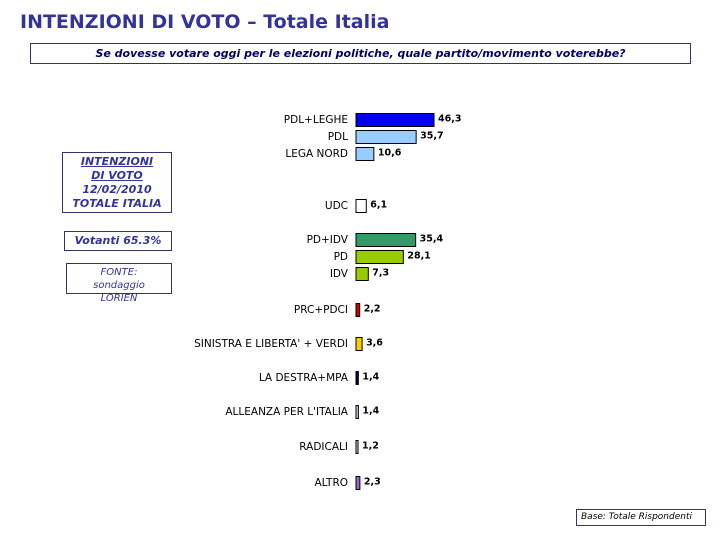 This screenshot has height=540, width=720. What do you see at coordinates (117, 203) in the screenshot?
I see `info-scope: TOTALE ITALIA` at bounding box center [117, 203].